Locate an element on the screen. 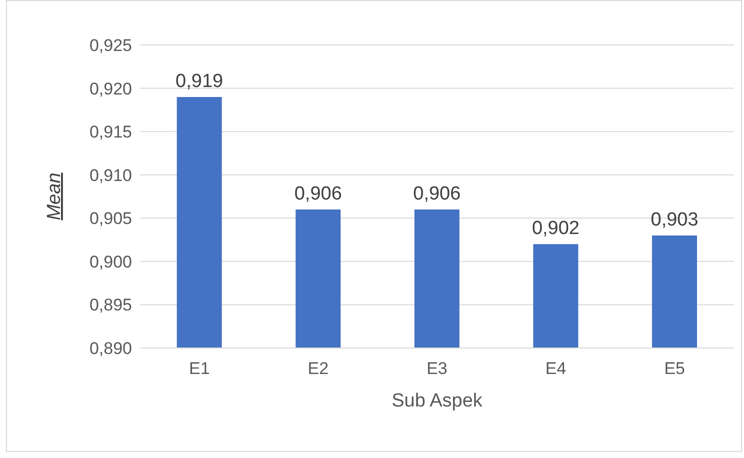  x-tick-label: E1 is located at coordinates (199, 368).